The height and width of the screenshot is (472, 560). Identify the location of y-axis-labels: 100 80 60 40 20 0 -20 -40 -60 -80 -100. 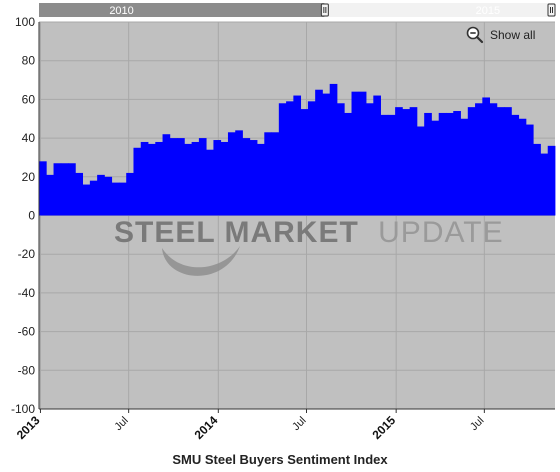
(23, 215).